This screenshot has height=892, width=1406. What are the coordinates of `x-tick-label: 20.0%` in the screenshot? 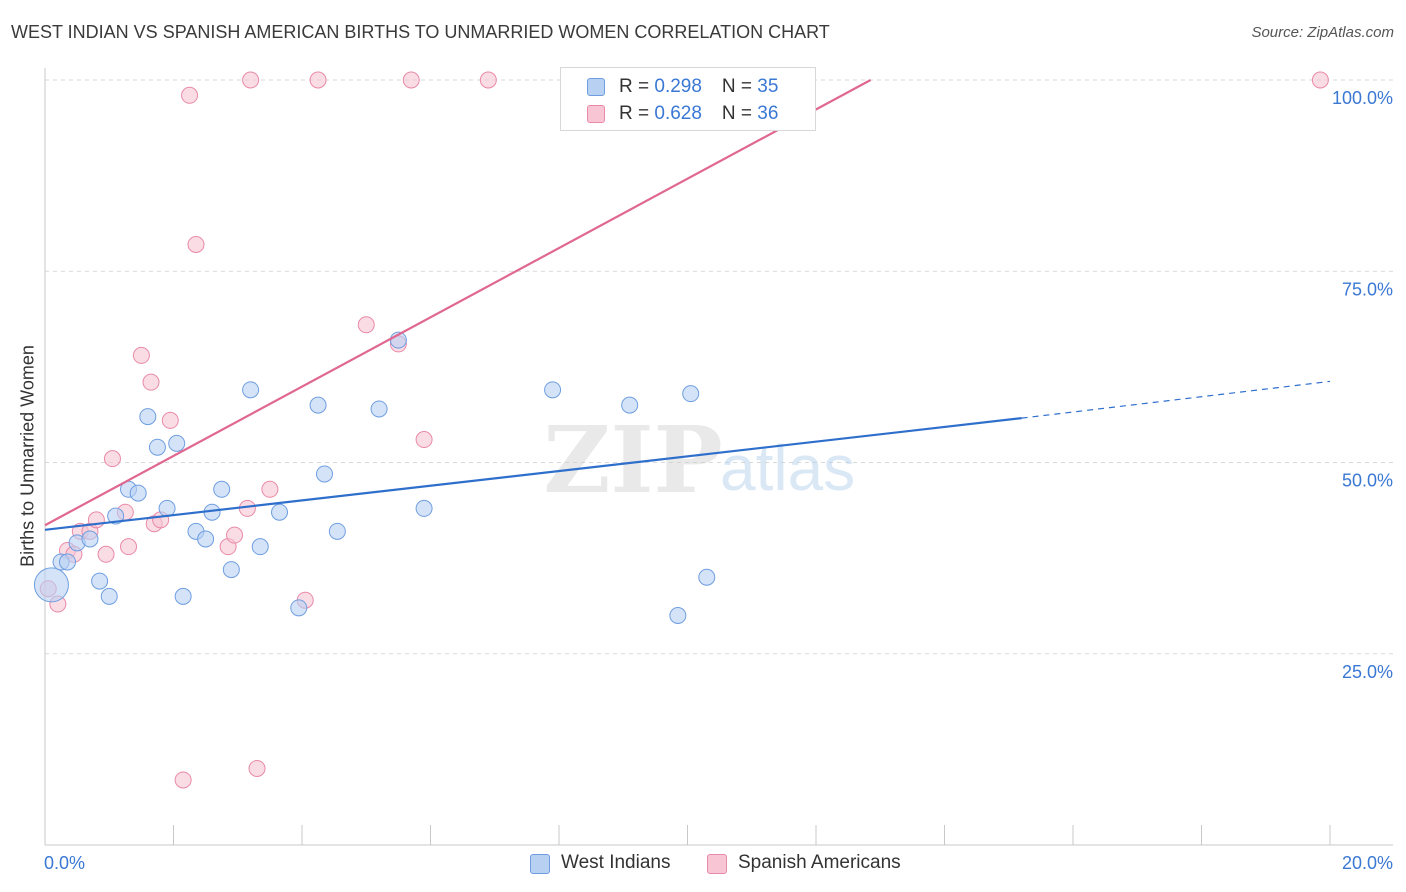 It's located at (1367, 863).